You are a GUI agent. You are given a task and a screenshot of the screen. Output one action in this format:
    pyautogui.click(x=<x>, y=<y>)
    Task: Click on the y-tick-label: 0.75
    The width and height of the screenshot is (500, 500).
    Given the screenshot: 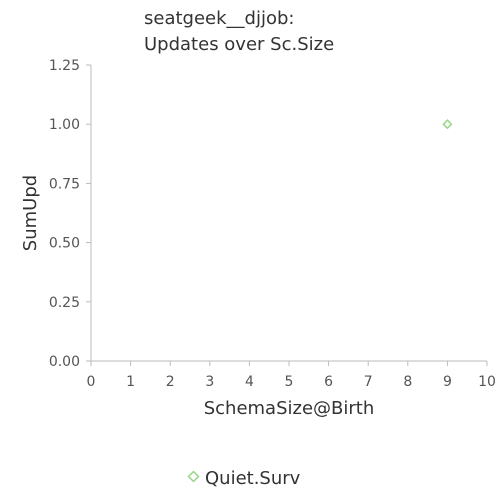 What is the action you would take?
    pyautogui.click(x=64, y=184)
    